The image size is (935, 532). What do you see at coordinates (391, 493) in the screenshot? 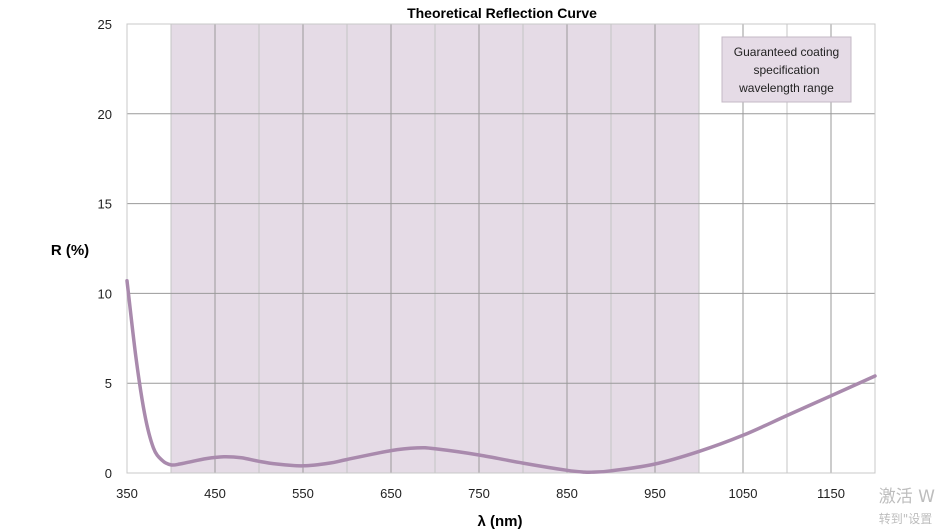
I see `x-tick-label: 650` at bounding box center [391, 493].